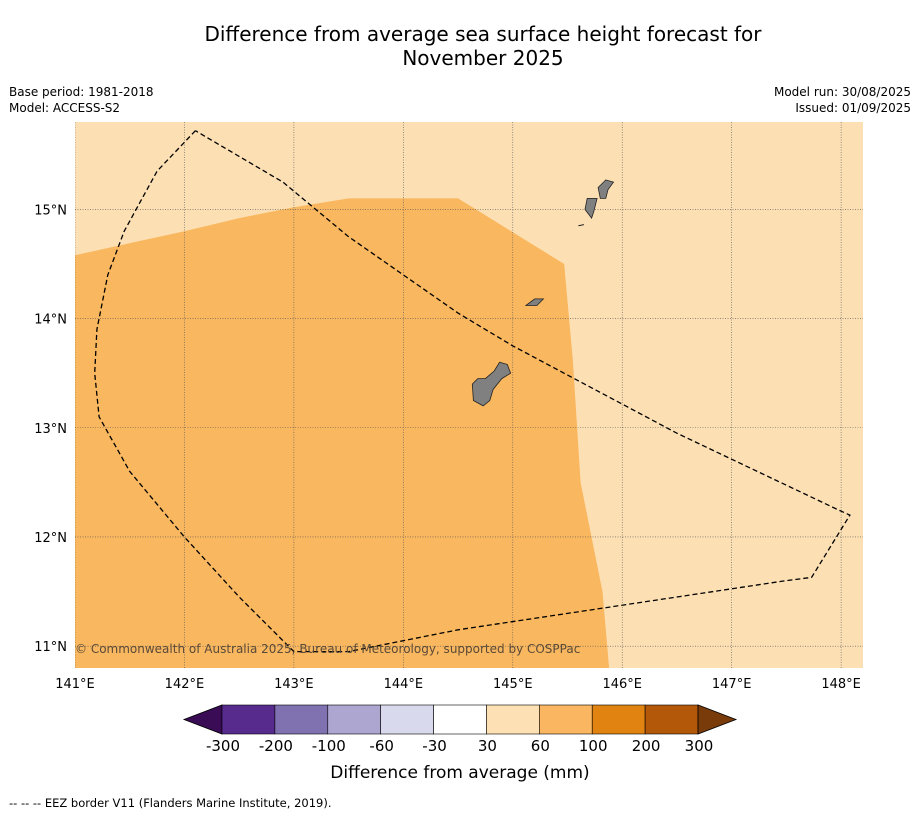 This screenshot has height=816, width=919. What do you see at coordinates (202, 719) in the screenshot?
I see `colorbar-extend-low` at bounding box center [202, 719].